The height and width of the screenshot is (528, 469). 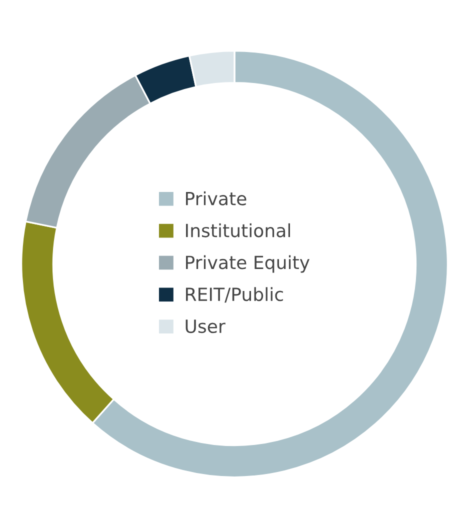 I want to click on legend-label: REIT/Public, so click(x=234, y=295).